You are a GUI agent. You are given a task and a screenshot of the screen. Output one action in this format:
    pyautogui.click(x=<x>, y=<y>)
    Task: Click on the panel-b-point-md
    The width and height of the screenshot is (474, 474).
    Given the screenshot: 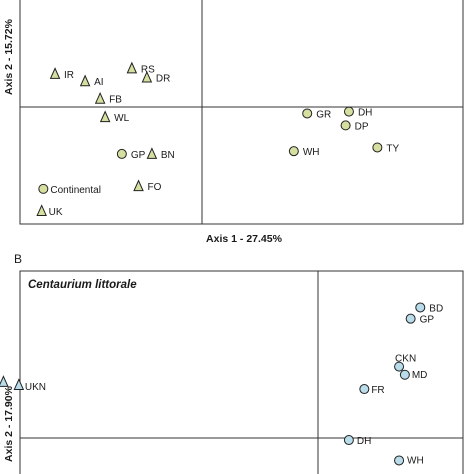 What is the action you would take?
    pyautogui.click(x=404, y=374)
    